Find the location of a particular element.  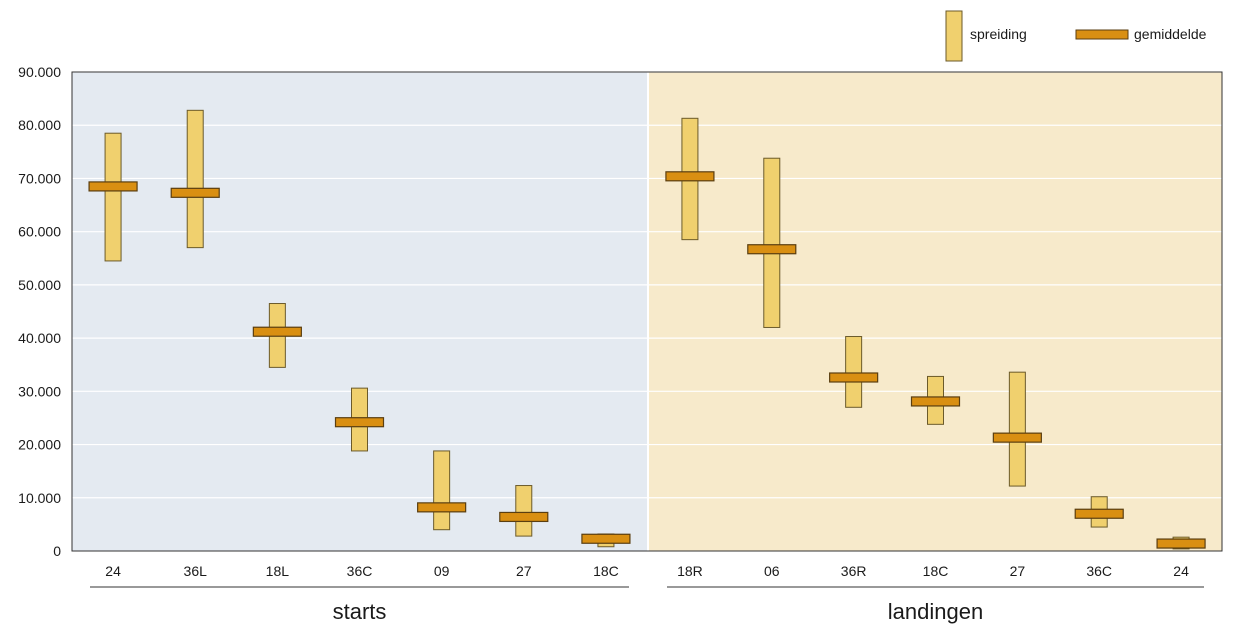

mean-bar-landingen-36C is located at coordinates (1099, 513).